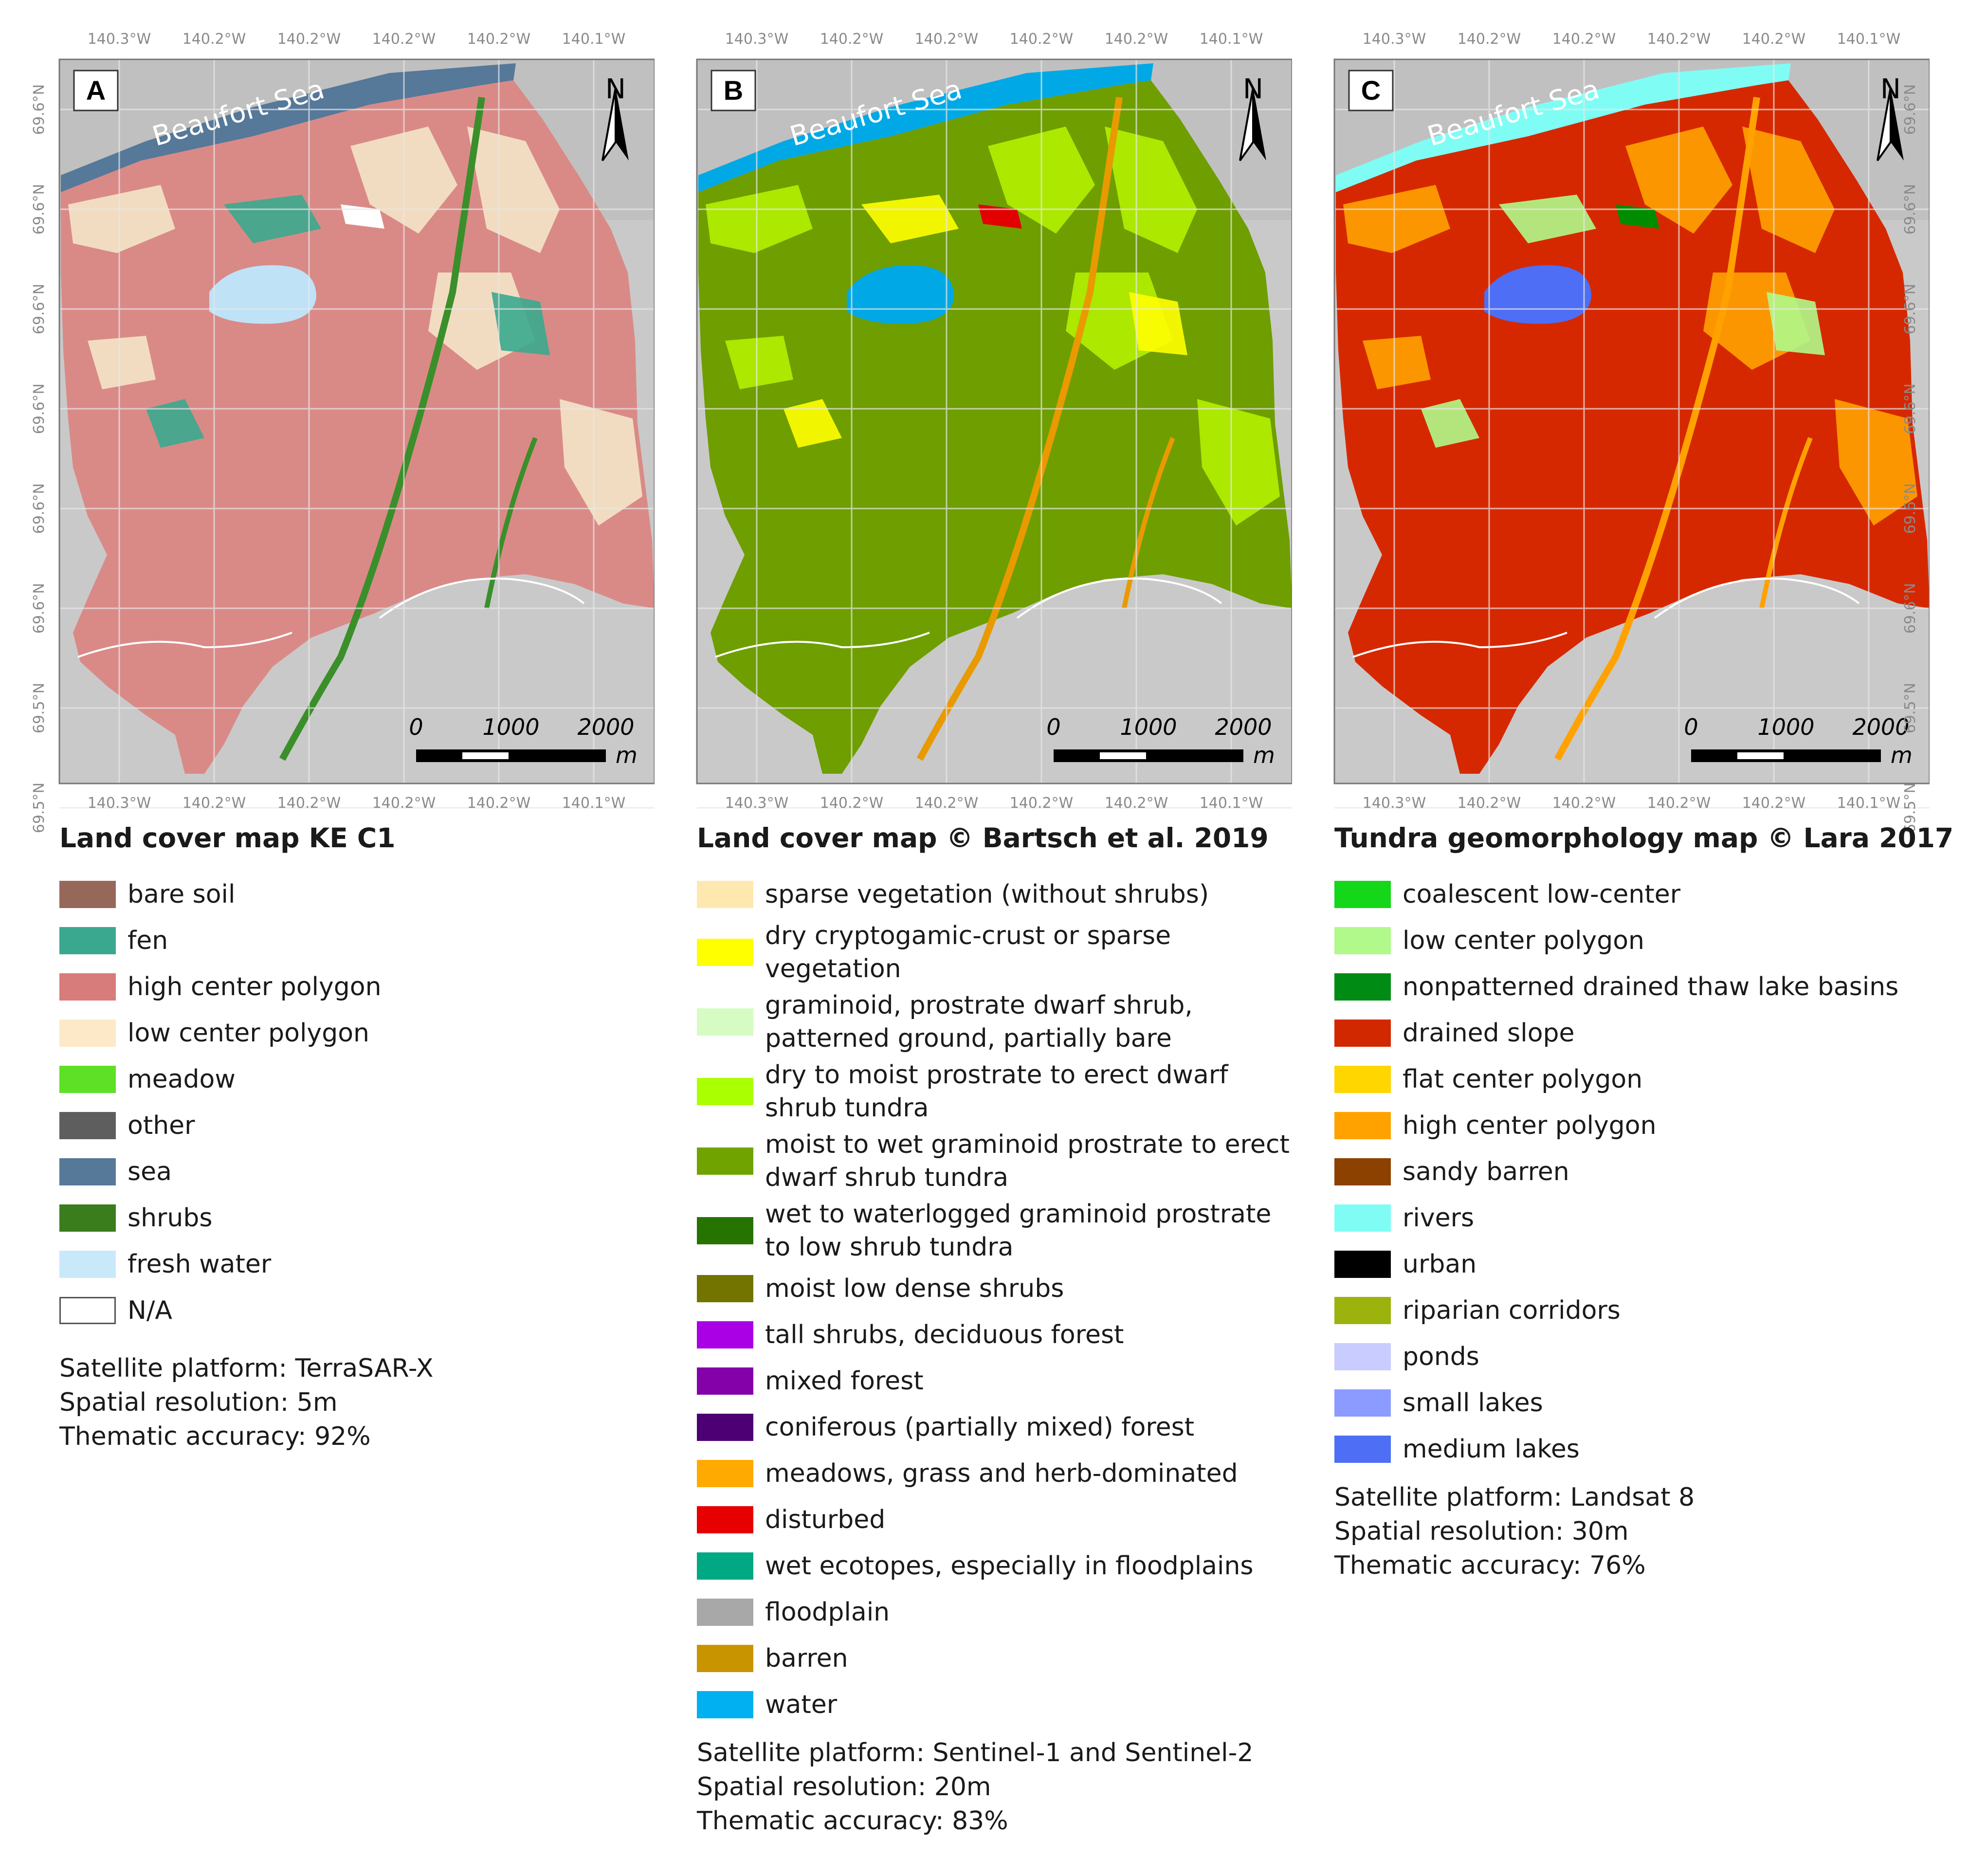 The height and width of the screenshot is (1876, 1968). Describe the element at coordinates (358, 1079) in the screenshot. I see `legend-item: meadow` at that location.